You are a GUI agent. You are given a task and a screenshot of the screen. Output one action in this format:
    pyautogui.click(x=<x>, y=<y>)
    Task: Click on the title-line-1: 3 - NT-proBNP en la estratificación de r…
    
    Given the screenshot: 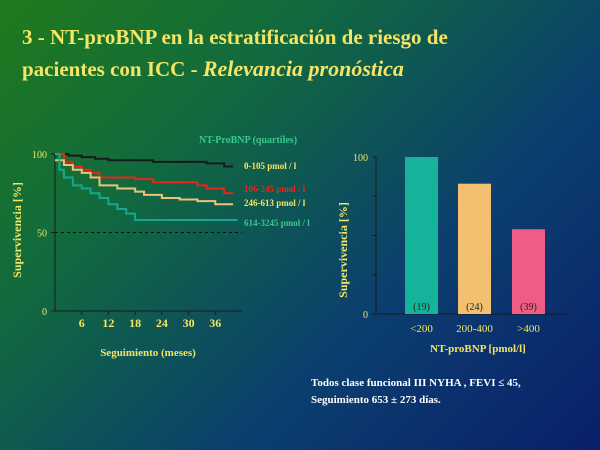 What is the action you would take?
    pyautogui.click(x=235, y=37)
    